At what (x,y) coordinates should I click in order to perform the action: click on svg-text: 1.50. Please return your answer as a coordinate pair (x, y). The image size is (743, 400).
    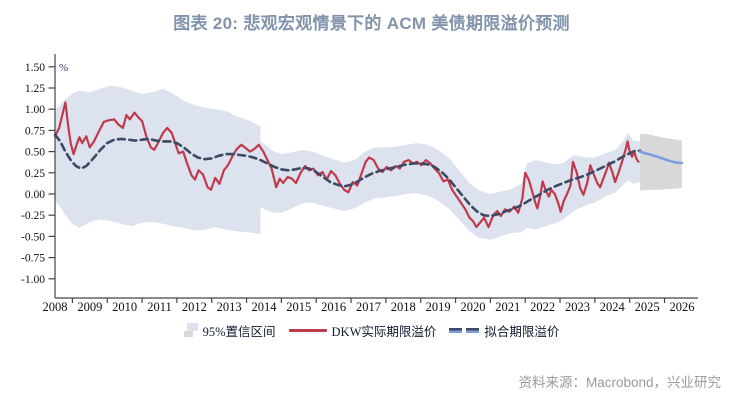
    Looking at the image, I should click on (35, 68).